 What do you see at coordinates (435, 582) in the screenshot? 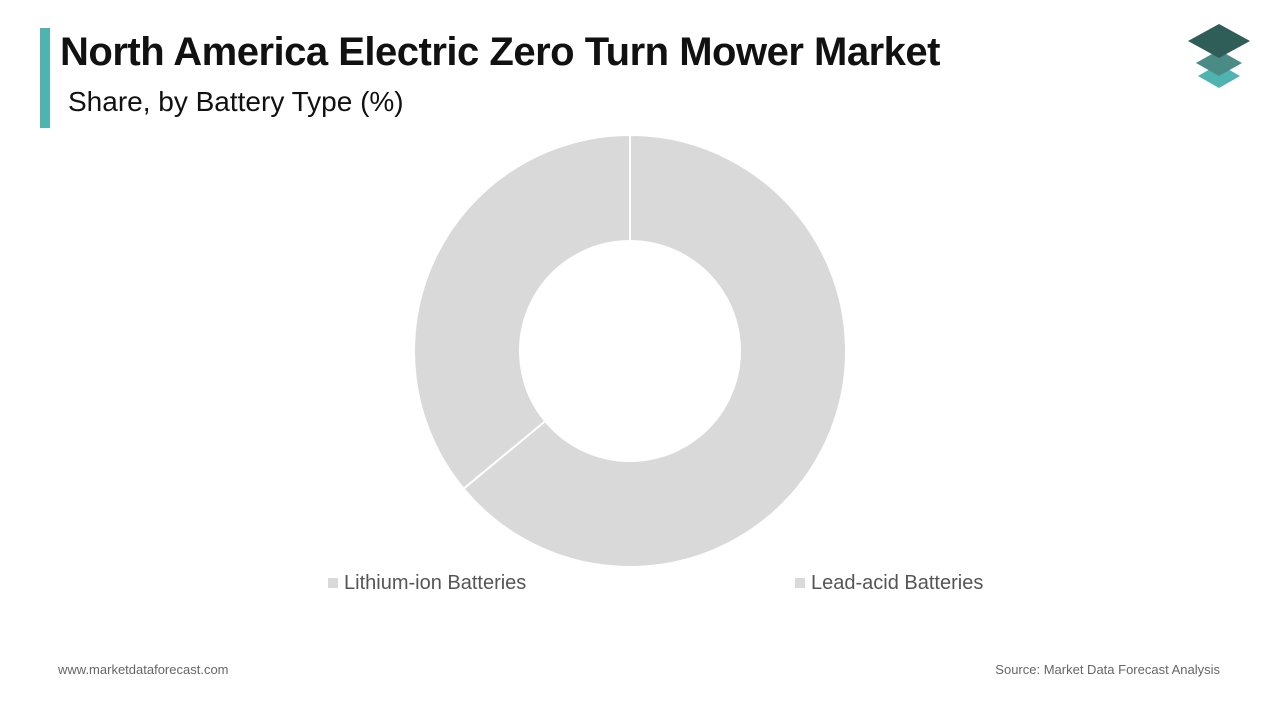
I see `legend-label: Lithium-ion Batteries` at bounding box center [435, 582].